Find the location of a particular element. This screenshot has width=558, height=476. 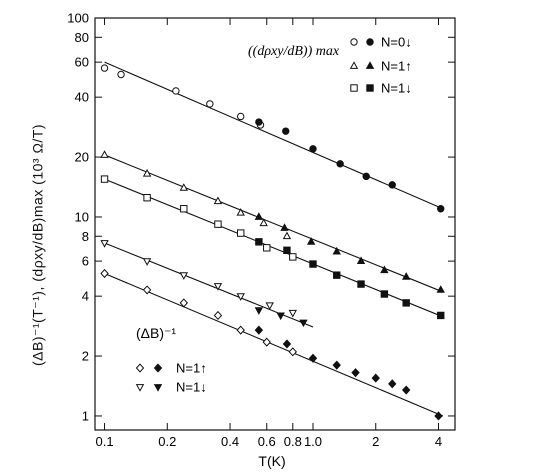

y-tick-label: 2 is located at coordinates (85, 356).